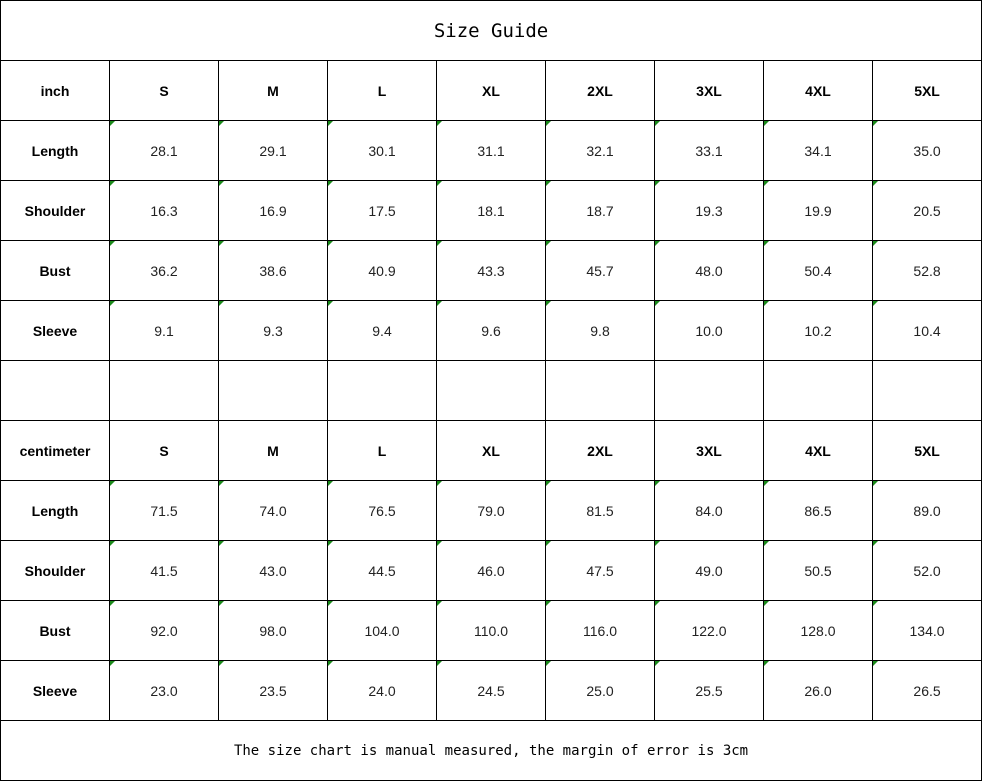  I want to click on measurement-value: 9.8, so click(600, 330).